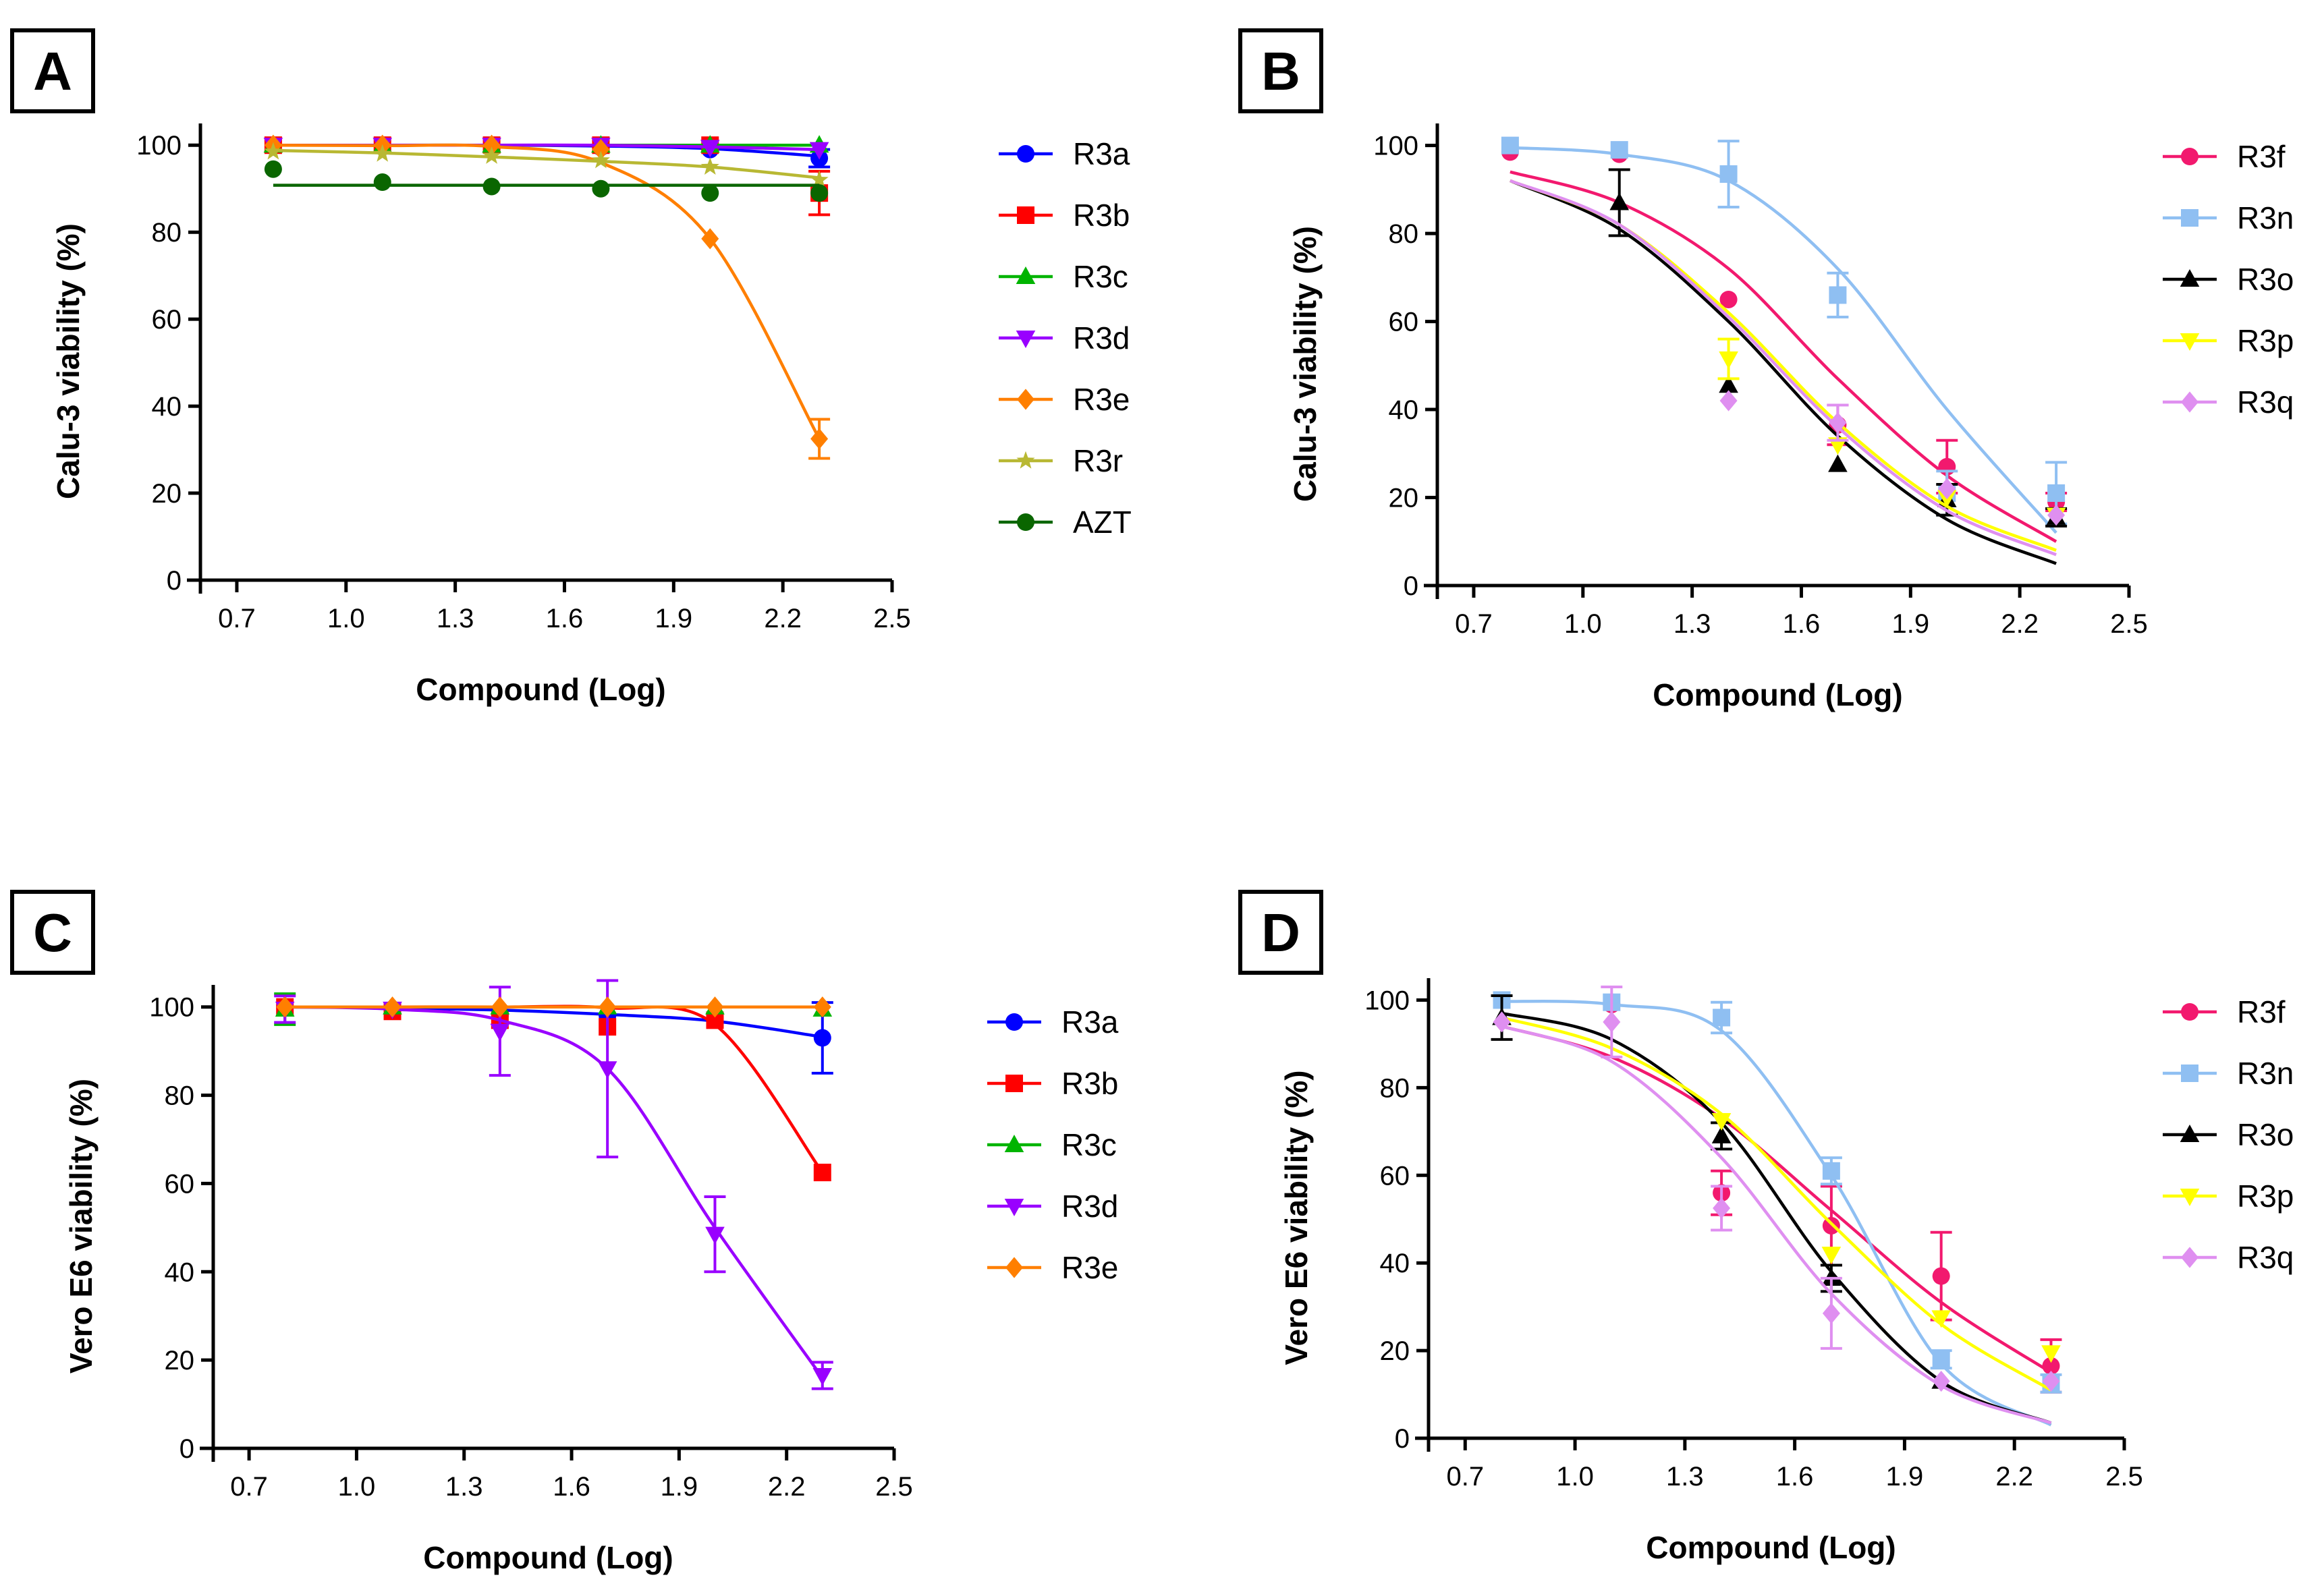 The image size is (2324, 1590). I want to click on legend-label: R3b, so click(1101, 215).